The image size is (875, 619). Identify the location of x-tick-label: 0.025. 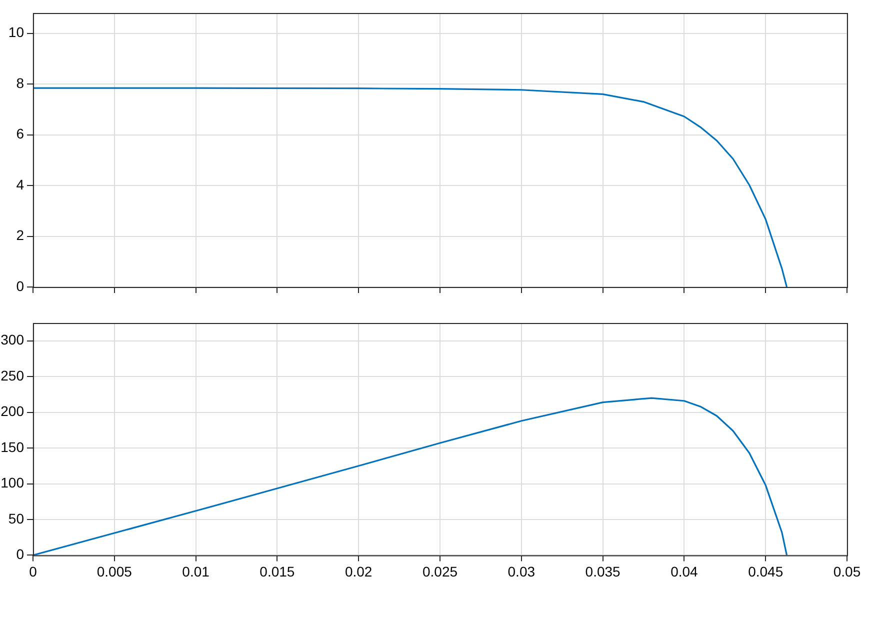
(440, 571).